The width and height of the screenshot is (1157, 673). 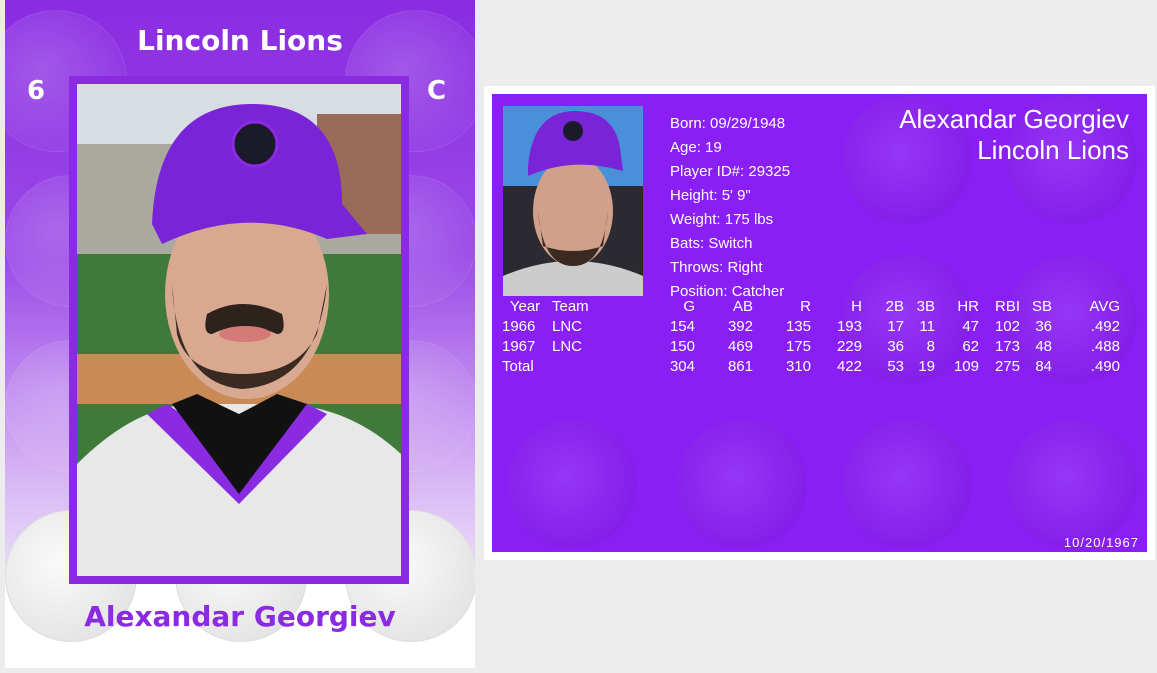 I want to click on stats-cell: 48, so click(x=1043, y=346).